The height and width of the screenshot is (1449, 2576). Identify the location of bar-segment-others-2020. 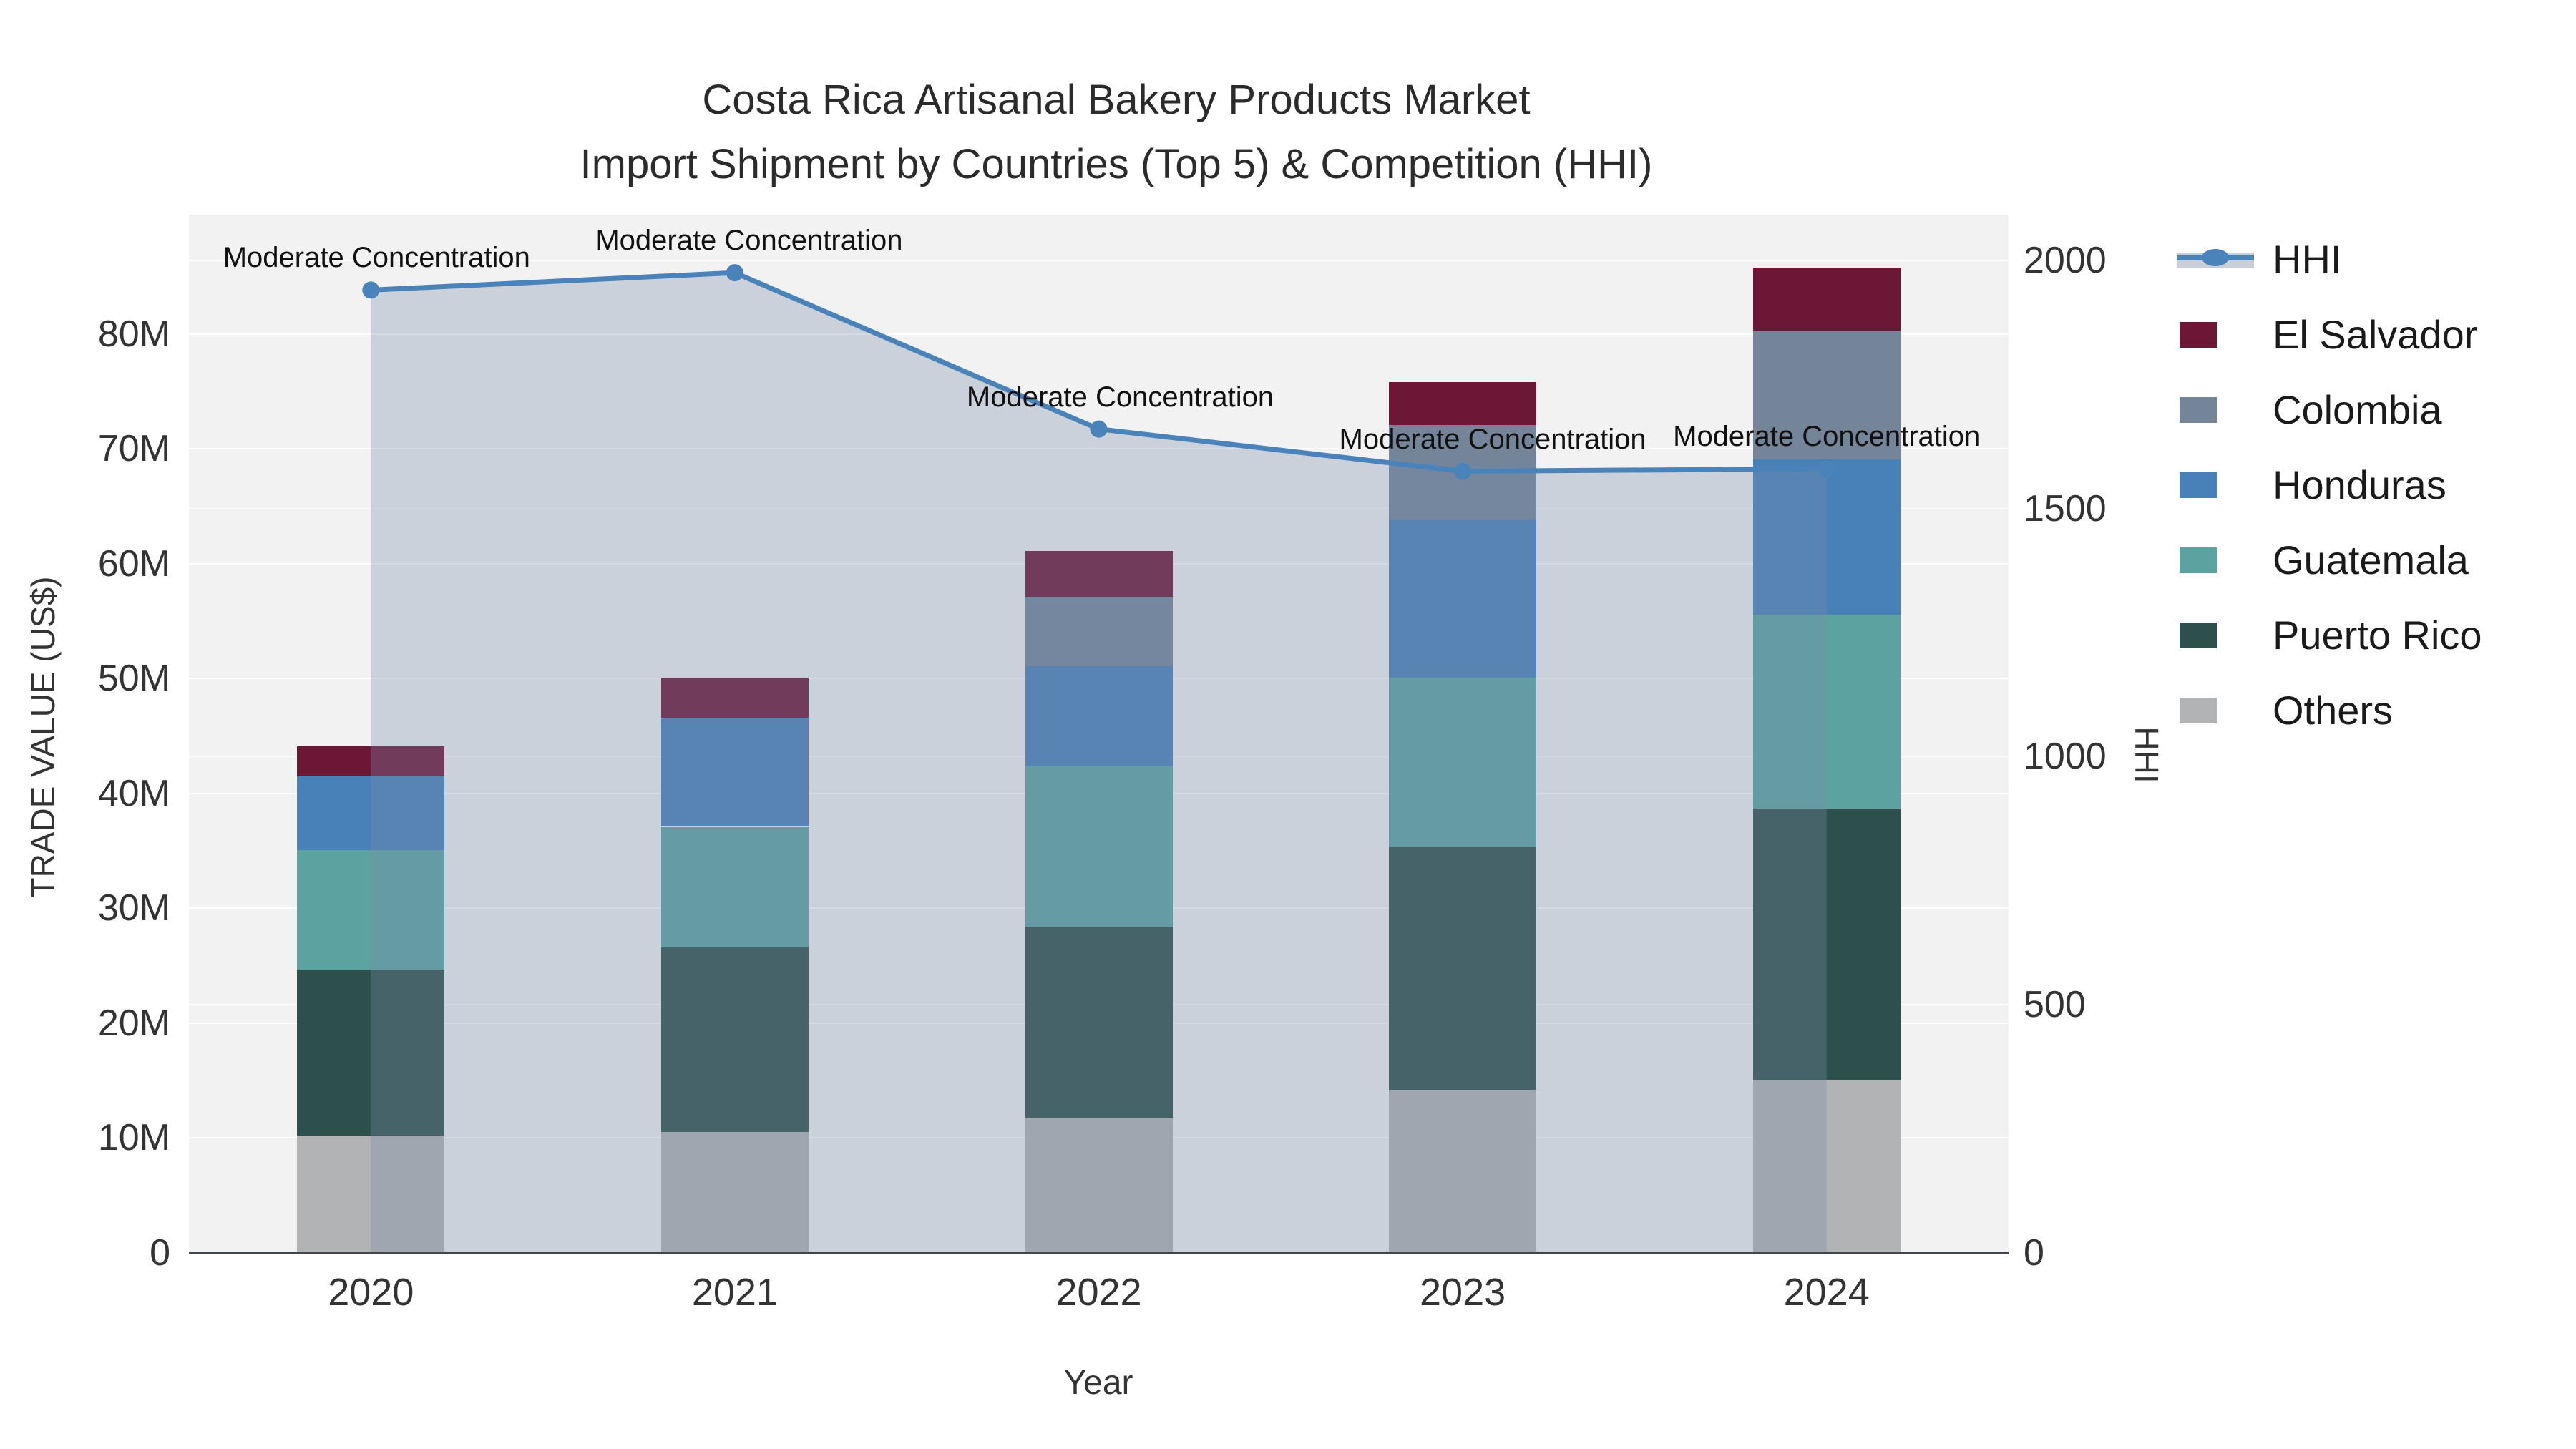
(371, 1194).